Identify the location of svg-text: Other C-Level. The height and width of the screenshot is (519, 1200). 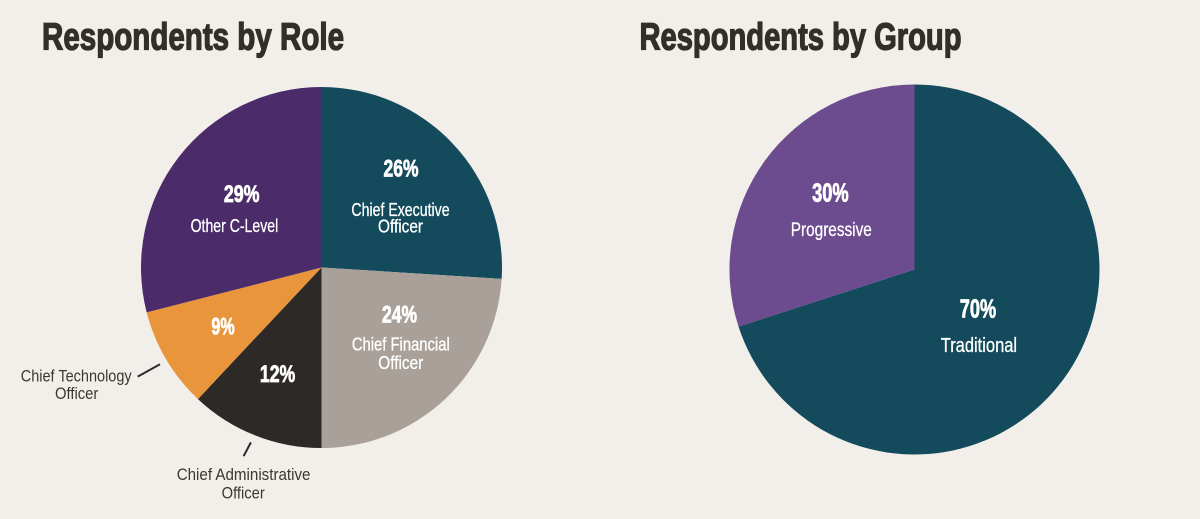
(235, 226).